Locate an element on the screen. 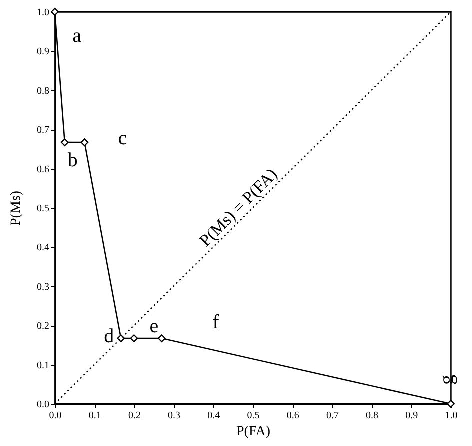 Image resolution: width=472 pixels, height=446 pixels. x-tick-label: 1.0 is located at coordinates (451, 416).